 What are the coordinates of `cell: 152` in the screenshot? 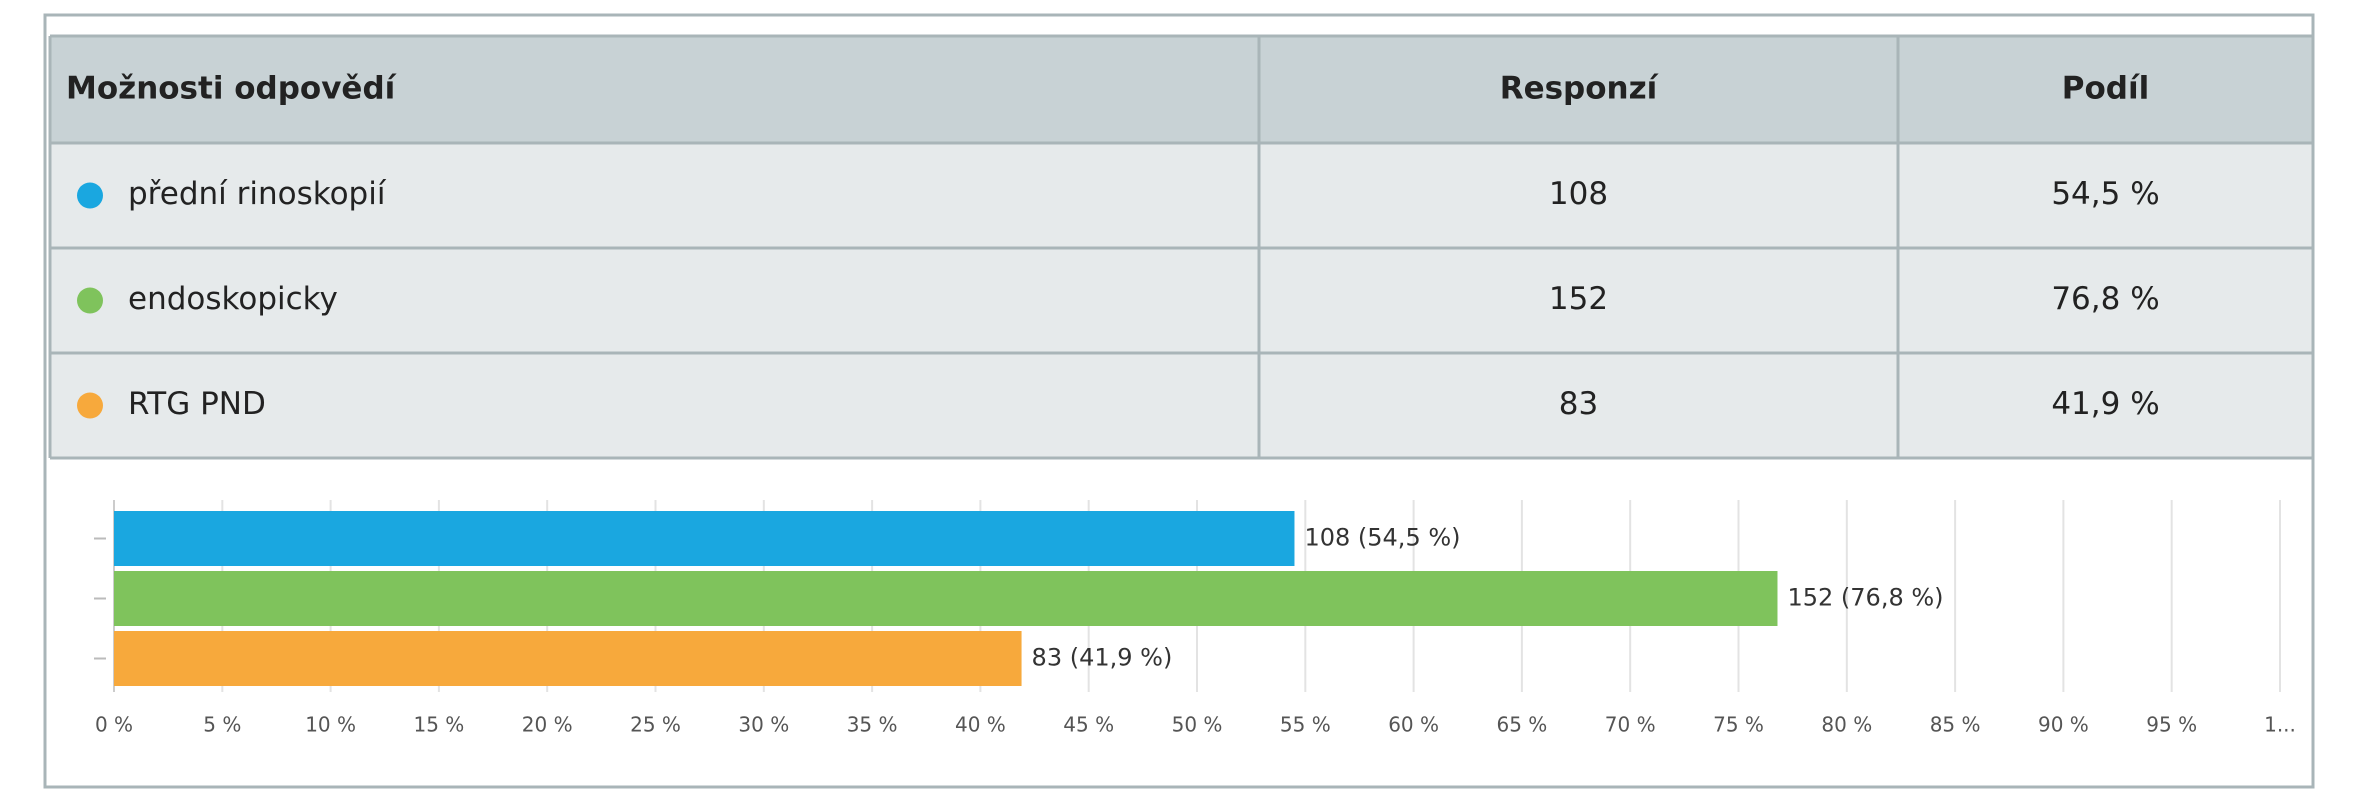 It's located at (1578, 299).